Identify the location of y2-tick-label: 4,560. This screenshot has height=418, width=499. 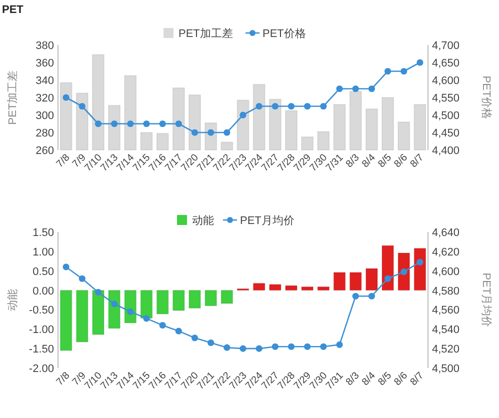
(446, 310).